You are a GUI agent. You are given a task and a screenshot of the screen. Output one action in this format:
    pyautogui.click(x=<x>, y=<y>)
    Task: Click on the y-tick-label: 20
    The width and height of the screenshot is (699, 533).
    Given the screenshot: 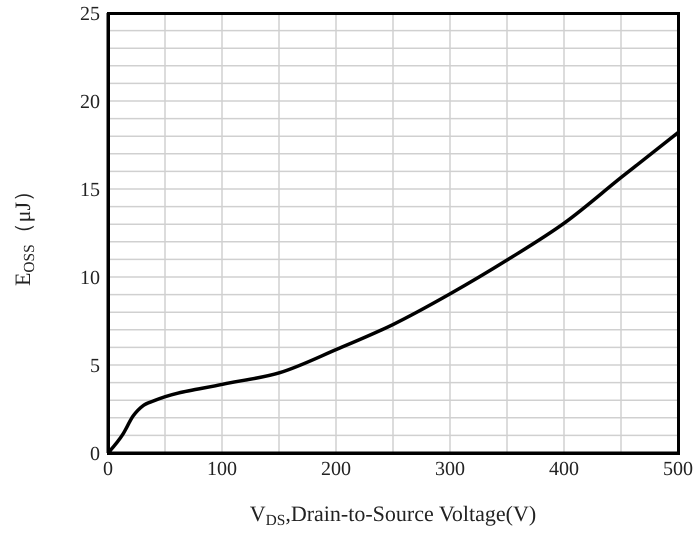 What is the action you would take?
    pyautogui.click(x=90, y=102)
    